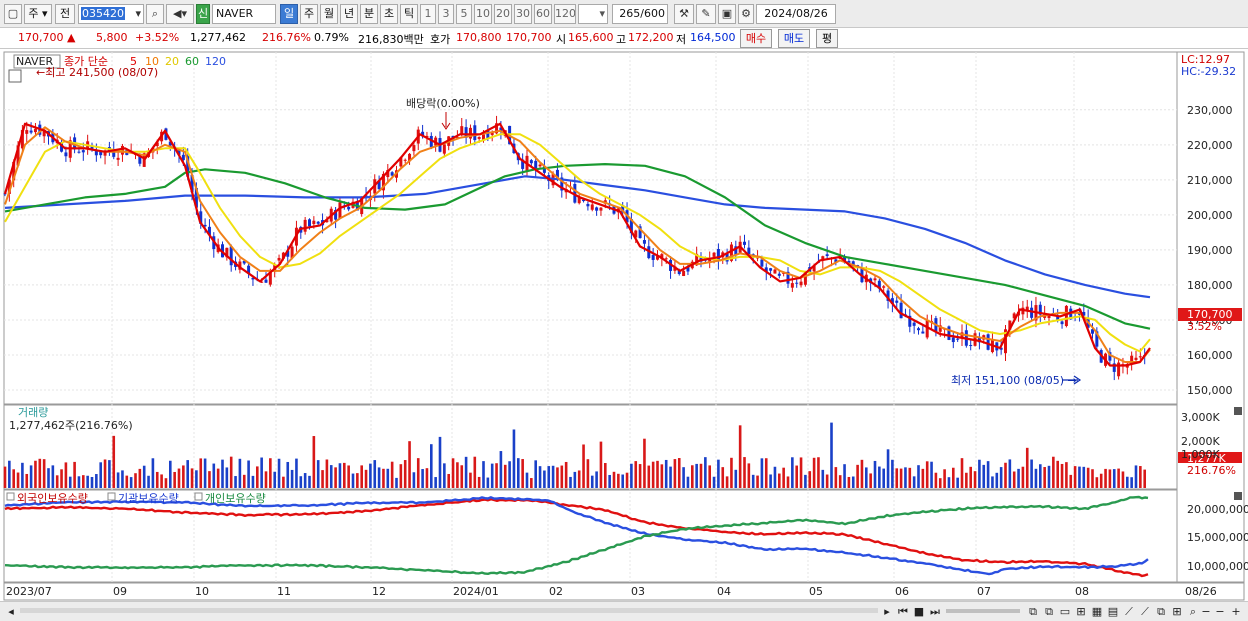  Describe the element at coordinates (309, 14) in the screenshot. I see `period-week: 주` at that location.